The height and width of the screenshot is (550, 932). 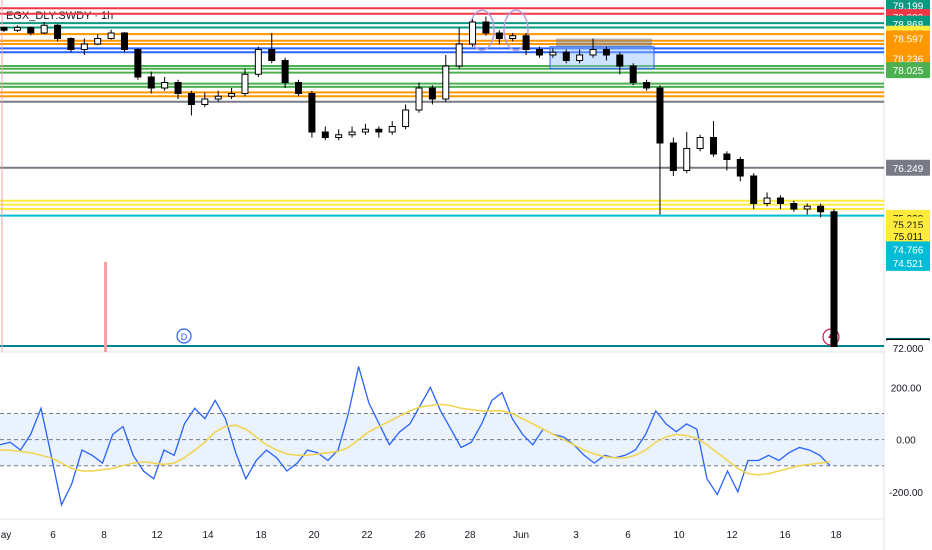 What do you see at coordinates (908, 40) in the screenshot?
I see `price-label: 78.597` at bounding box center [908, 40].